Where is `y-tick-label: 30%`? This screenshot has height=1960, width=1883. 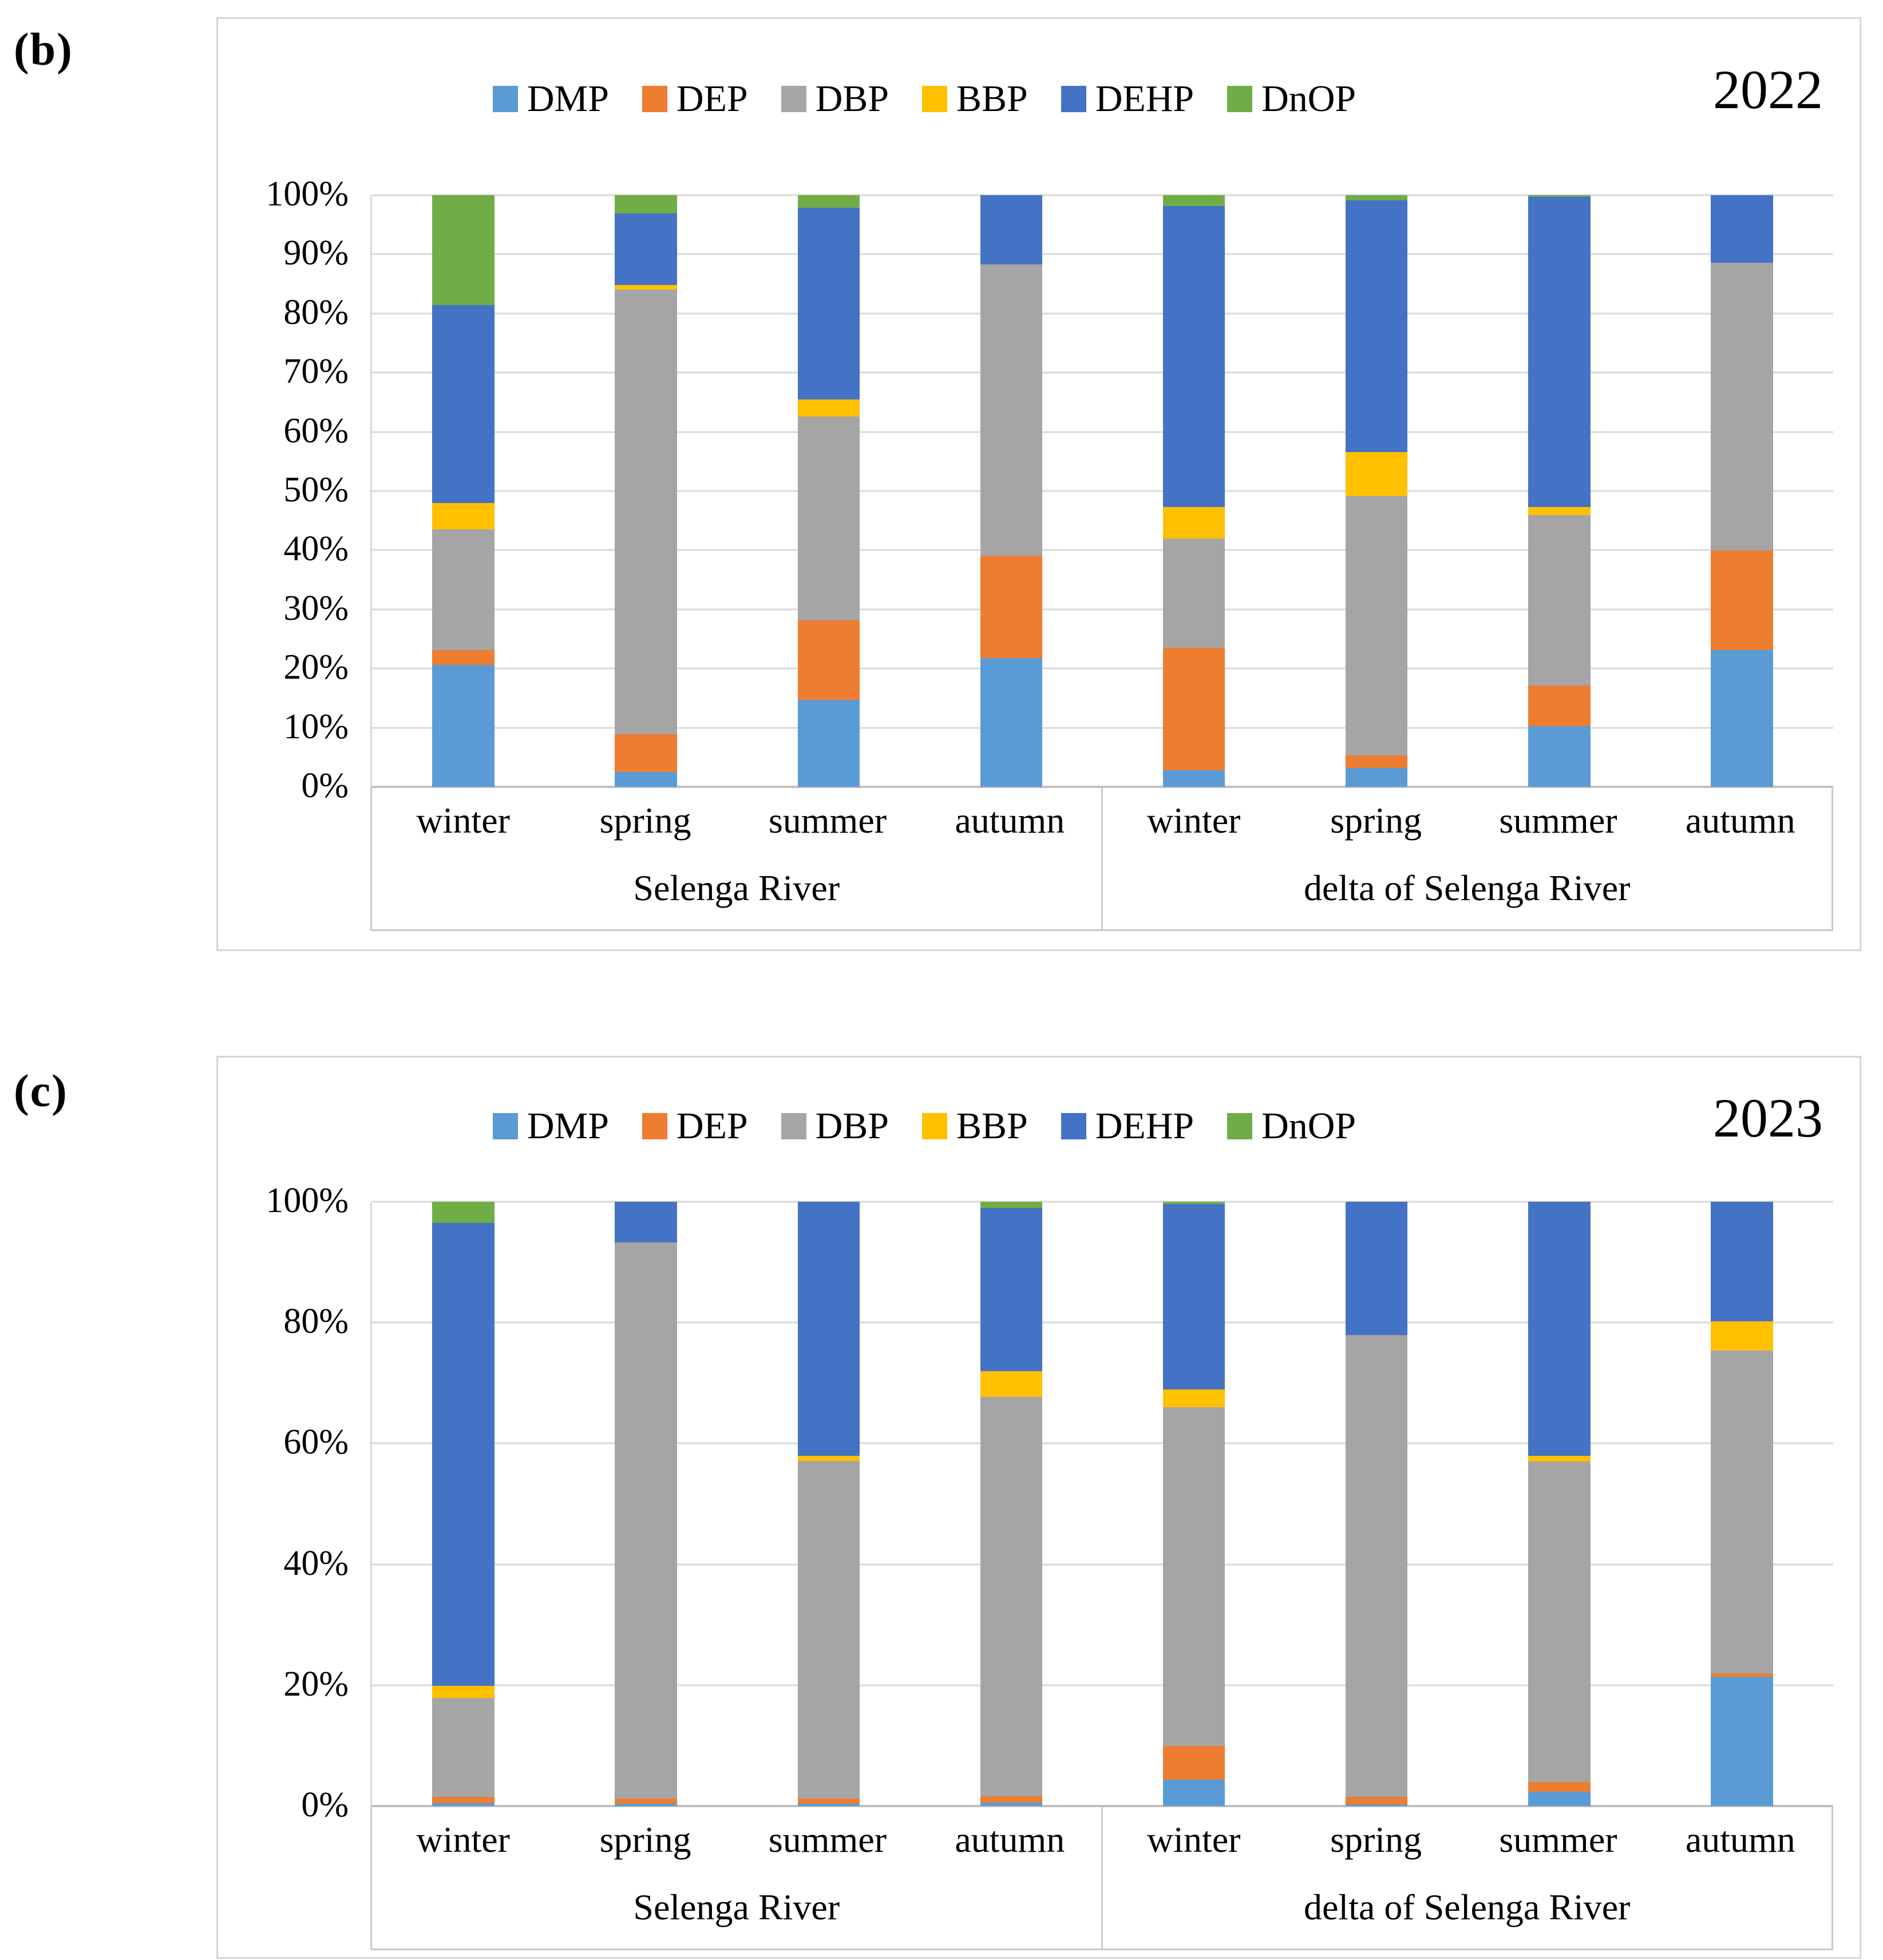 y-tick-label: 30% is located at coordinates (316, 608).